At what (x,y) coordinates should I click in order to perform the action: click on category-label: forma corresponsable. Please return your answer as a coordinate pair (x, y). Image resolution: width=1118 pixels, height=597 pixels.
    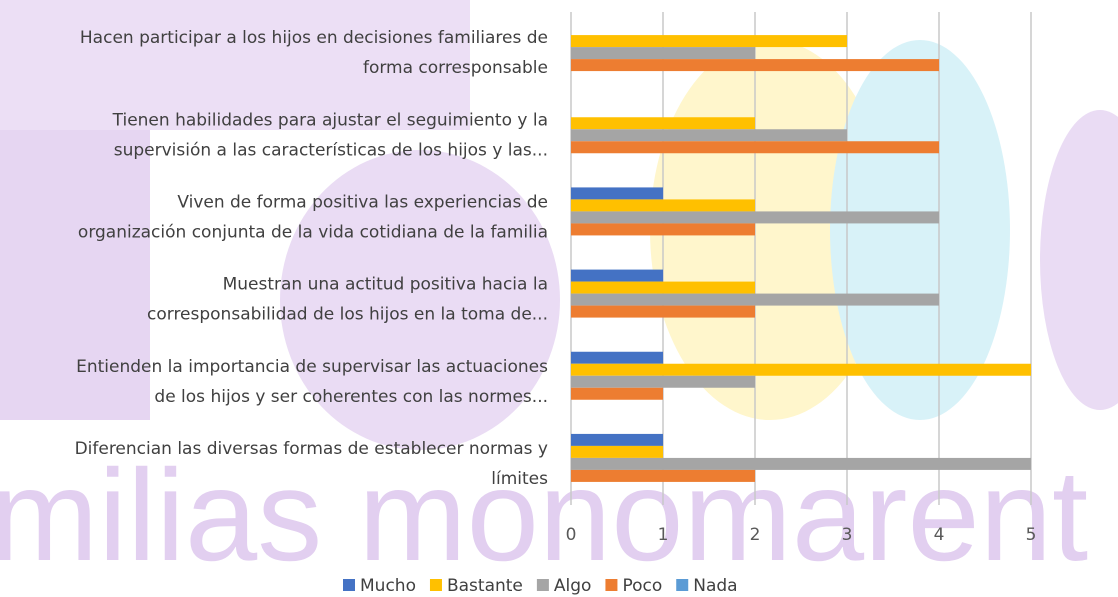
    Looking at the image, I should click on (455, 68).